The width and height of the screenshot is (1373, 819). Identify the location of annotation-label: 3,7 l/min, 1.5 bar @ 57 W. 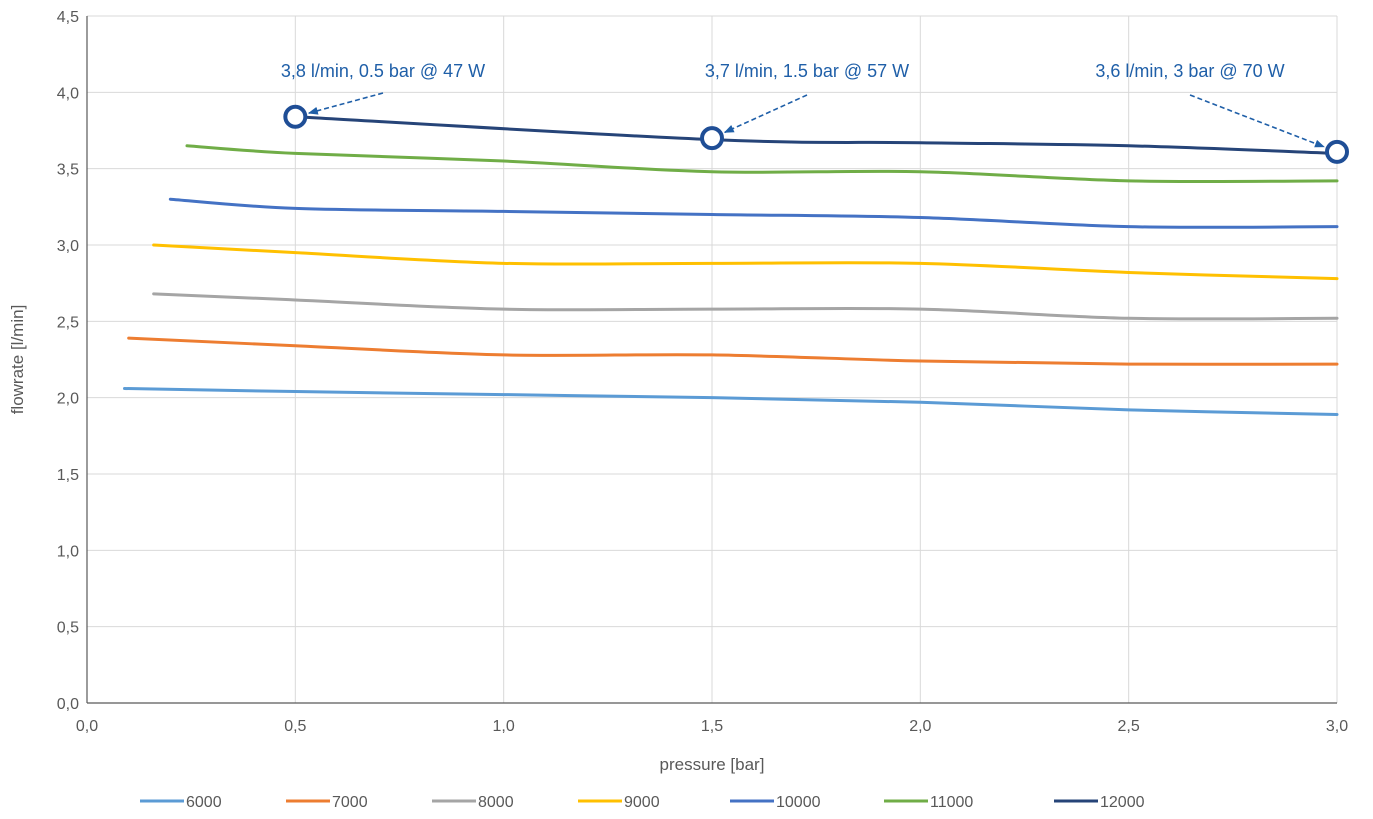
(807, 71).